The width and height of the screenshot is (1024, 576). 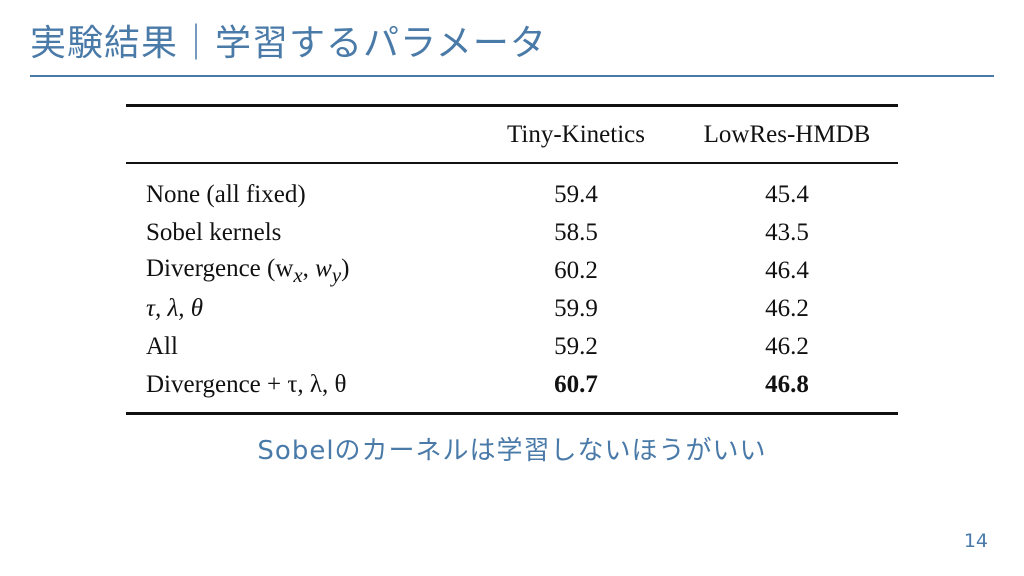 I want to click on row-method: τ, λ, θ, so click(x=175, y=308).